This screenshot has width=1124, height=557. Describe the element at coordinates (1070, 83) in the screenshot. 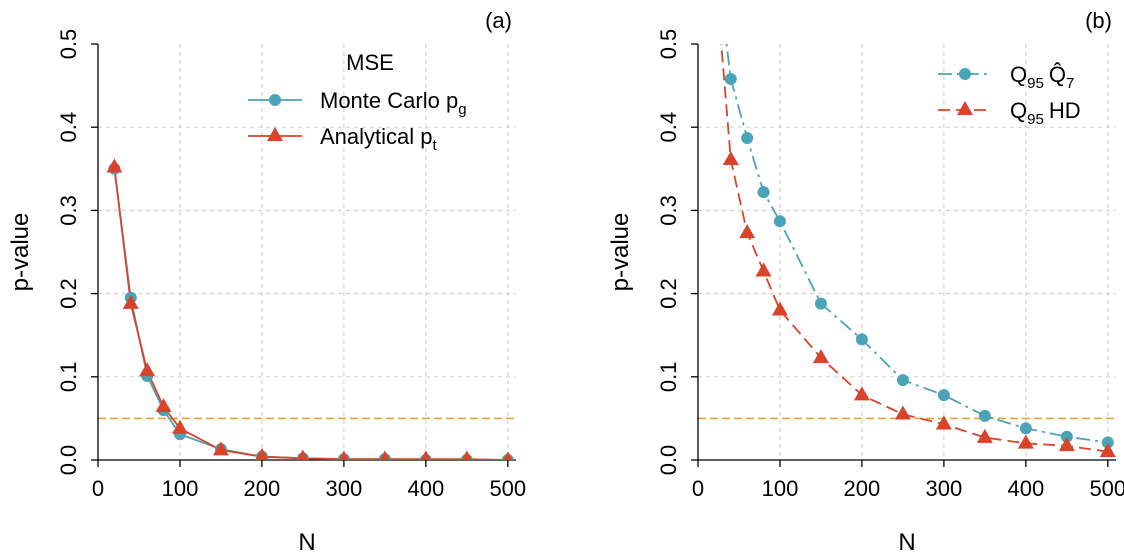

I see `legend-label-rest-sub: 7` at that location.